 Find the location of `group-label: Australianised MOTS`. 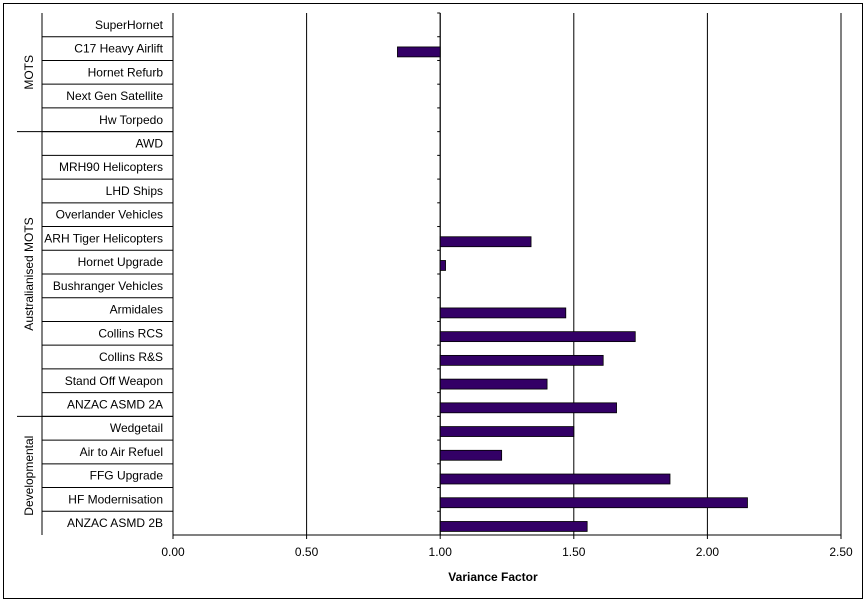

group-label: Australianised MOTS is located at coordinates (29, 273).